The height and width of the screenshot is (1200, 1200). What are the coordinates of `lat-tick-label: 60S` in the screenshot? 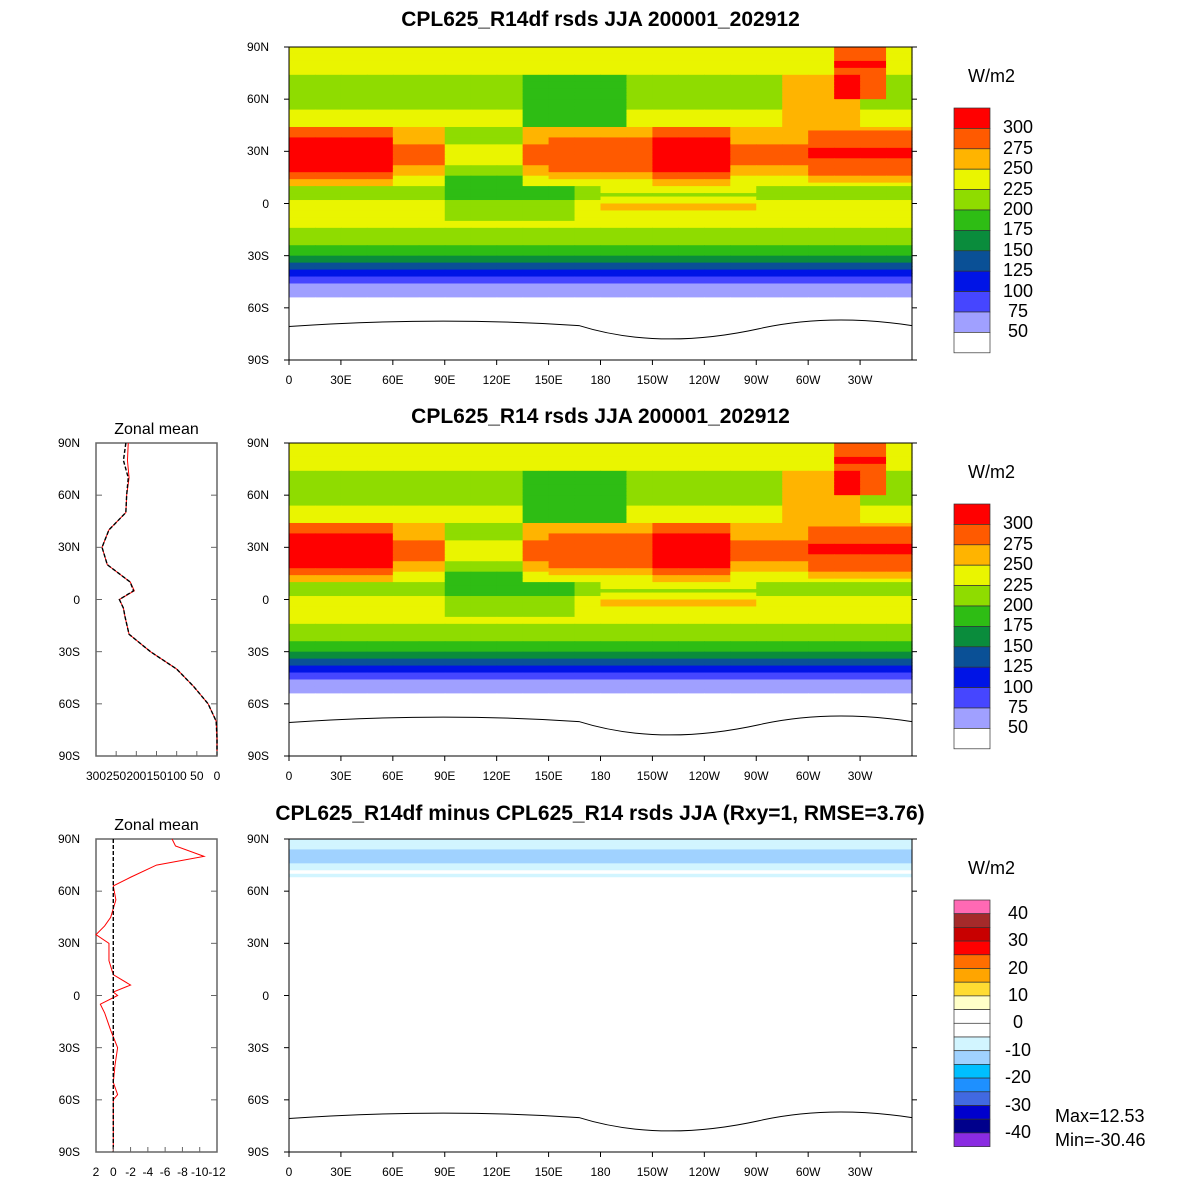 It's located at (258, 307).